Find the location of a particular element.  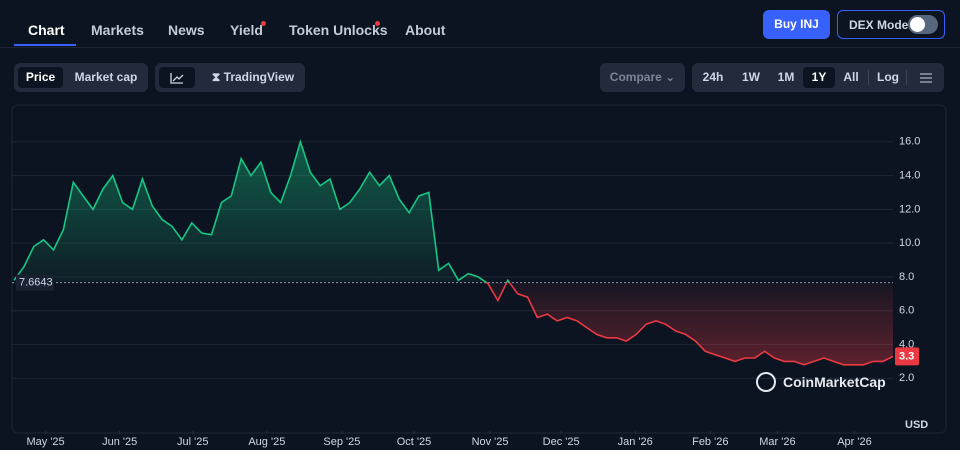

y-tick-label: 6.0 is located at coordinates (906, 311).